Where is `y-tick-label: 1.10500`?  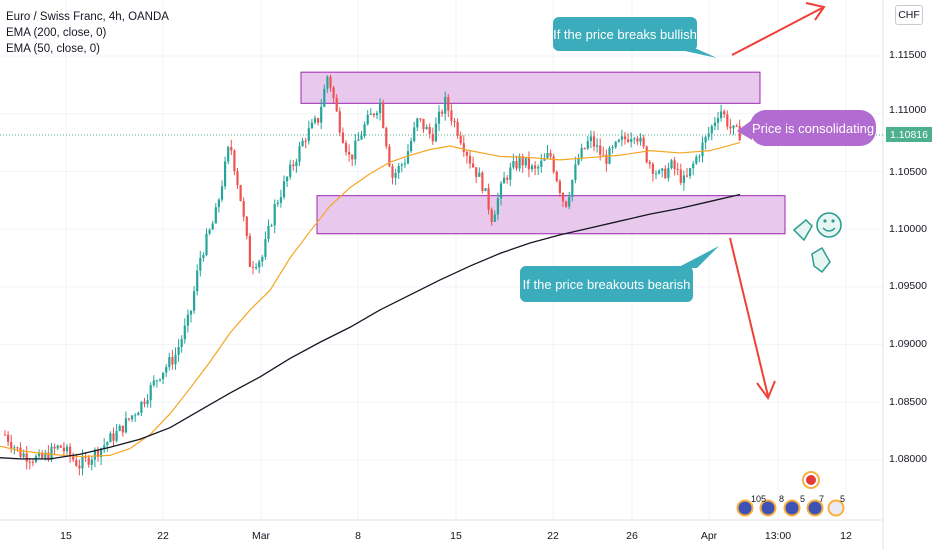 y-tick-label: 1.10500 is located at coordinates (908, 172).